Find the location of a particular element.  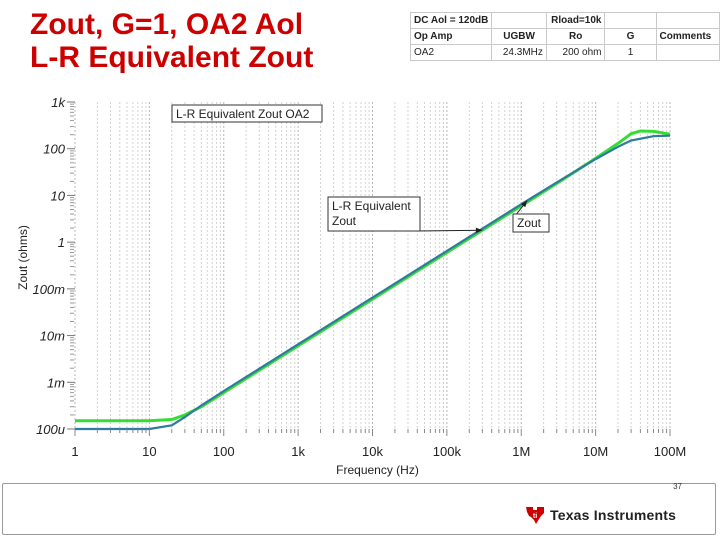

ti-state-icon: ti is located at coordinates (535, 515).